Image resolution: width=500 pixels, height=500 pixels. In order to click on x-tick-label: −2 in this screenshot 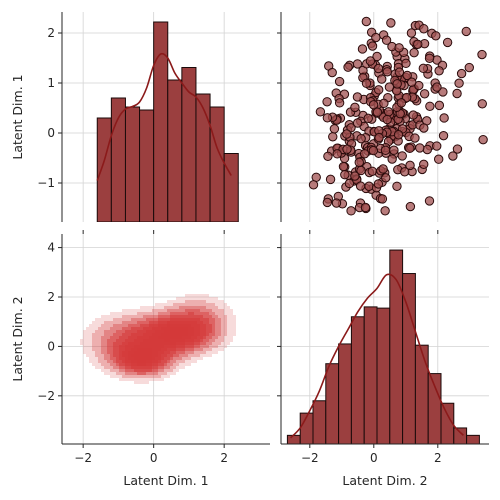, I will do `click(83, 458)`.